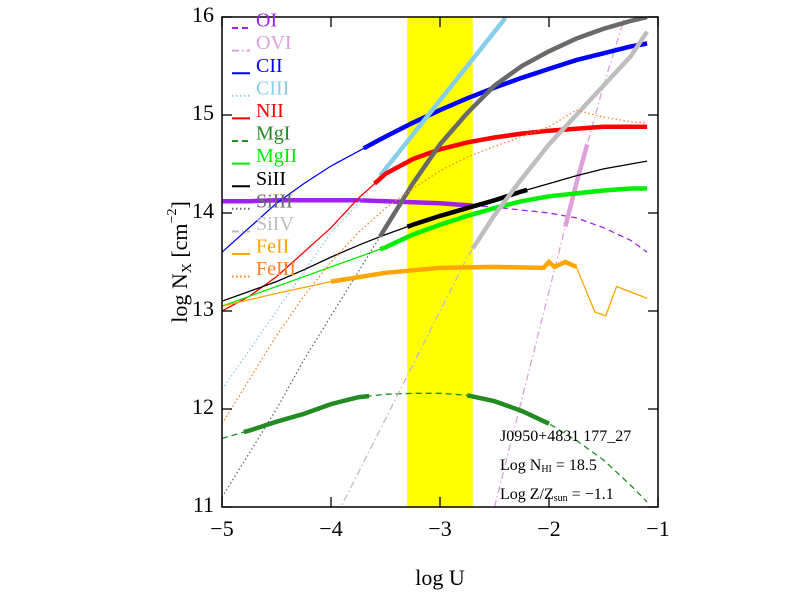  I want to click on annotation-rest: = −1.1, so click(591, 494).